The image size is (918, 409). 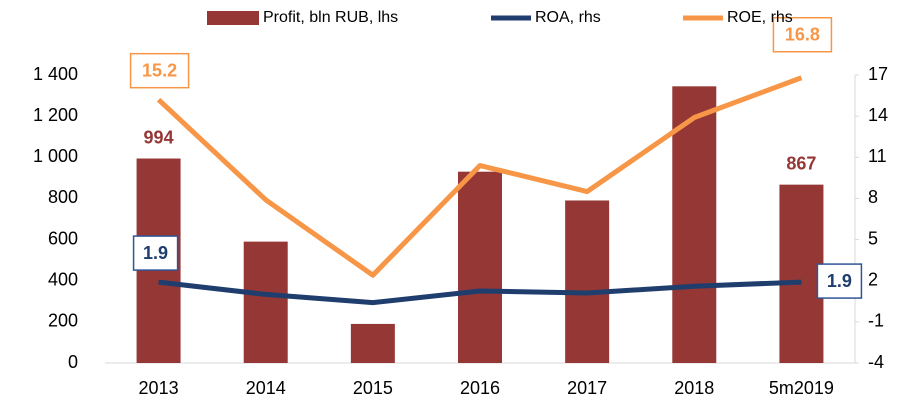 What do you see at coordinates (73, 362) in the screenshot?
I see `y-tick-label: 0` at bounding box center [73, 362].